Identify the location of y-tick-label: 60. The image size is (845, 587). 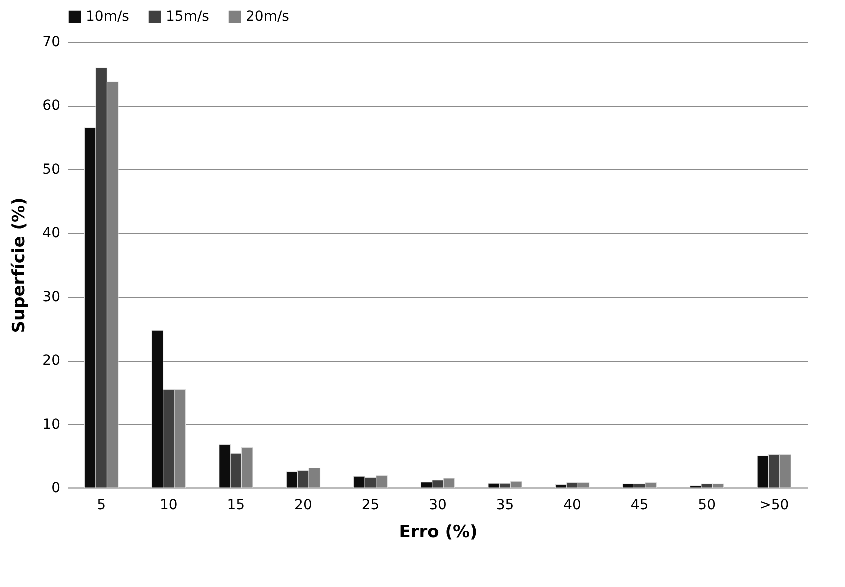
(51, 106).